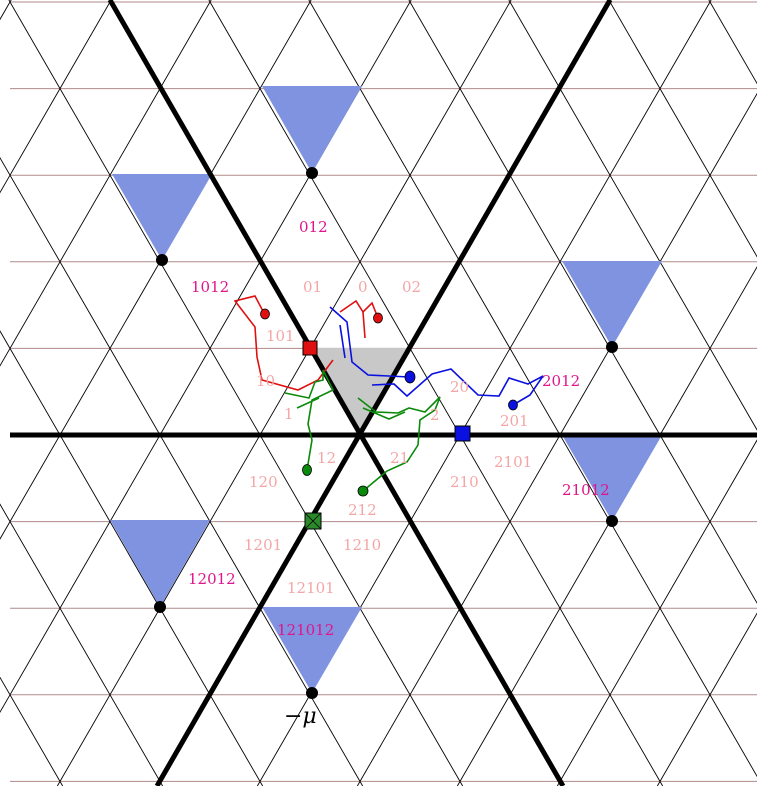  What do you see at coordinates (561, 381) in the screenshot?
I see `label-2012: 2012` at bounding box center [561, 381].